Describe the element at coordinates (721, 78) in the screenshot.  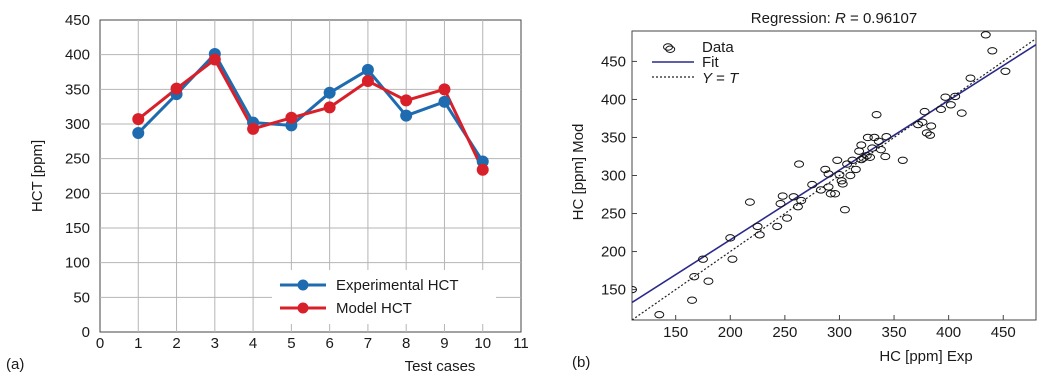
I see `legend-label-identity: Y = T` at that location.